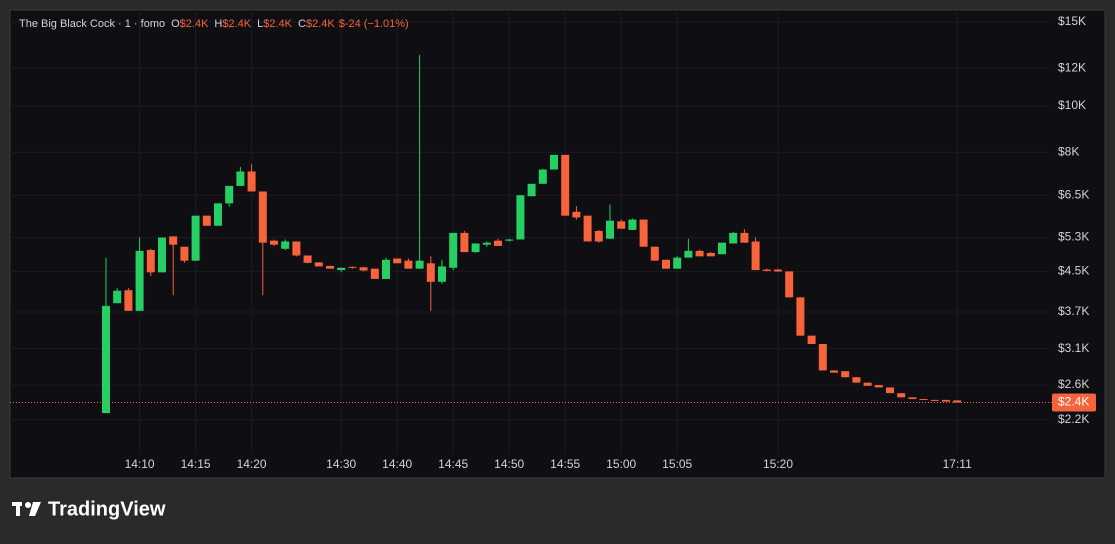  Describe the element at coordinates (92, 24) in the screenshot. I see `legend-title: The Big Black Cock · 1 · fomo` at that location.